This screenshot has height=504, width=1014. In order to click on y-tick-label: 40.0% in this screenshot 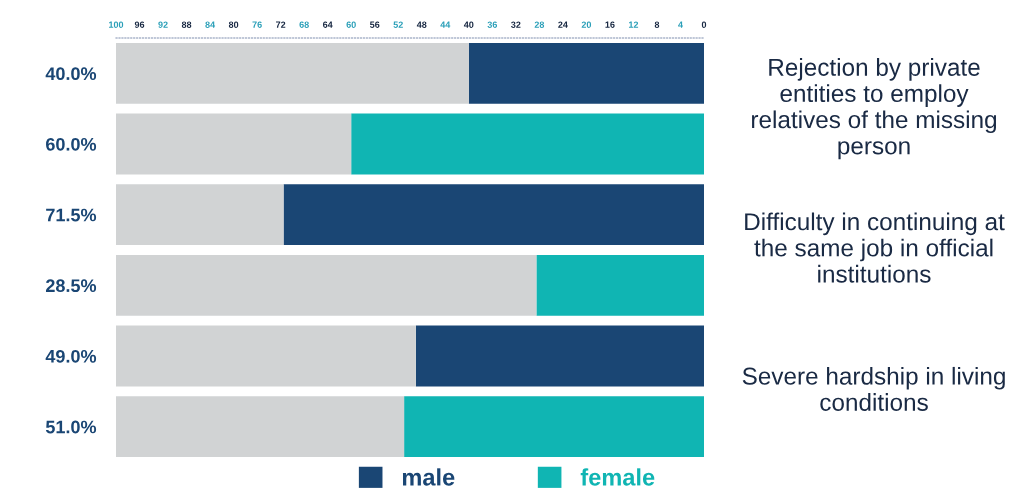, I will do `click(71, 74)`.